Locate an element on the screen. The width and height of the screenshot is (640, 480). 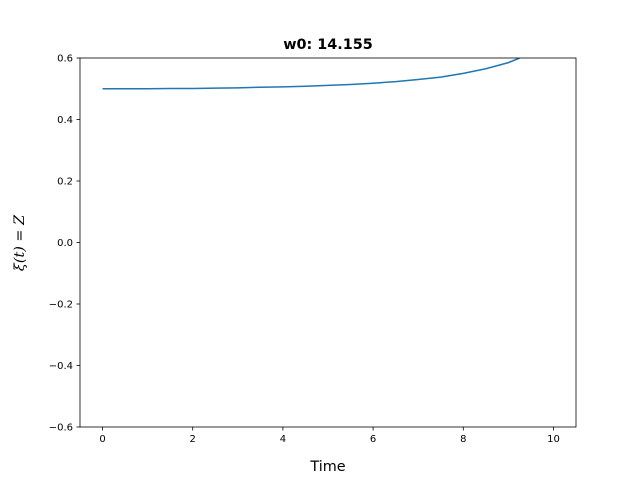
x-tick-label: 6 is located at coordinates (373, 439).